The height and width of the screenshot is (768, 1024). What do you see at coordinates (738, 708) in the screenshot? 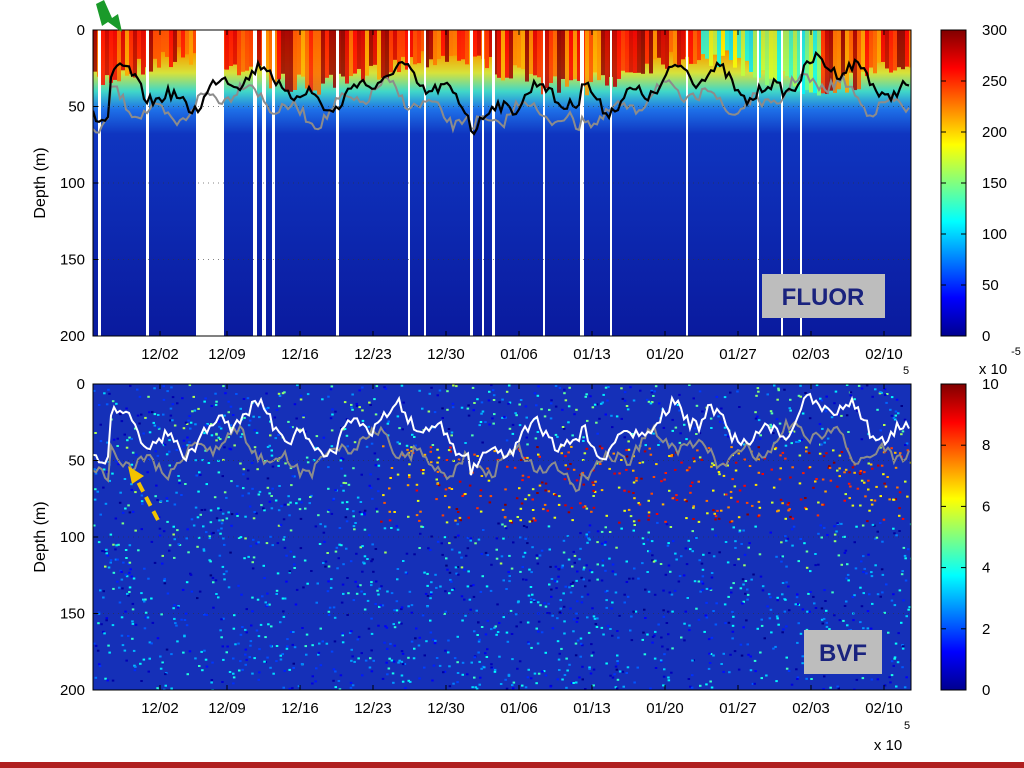
I see `bvf-x-tick-label: 01/27` at bounding box center [738, 708].